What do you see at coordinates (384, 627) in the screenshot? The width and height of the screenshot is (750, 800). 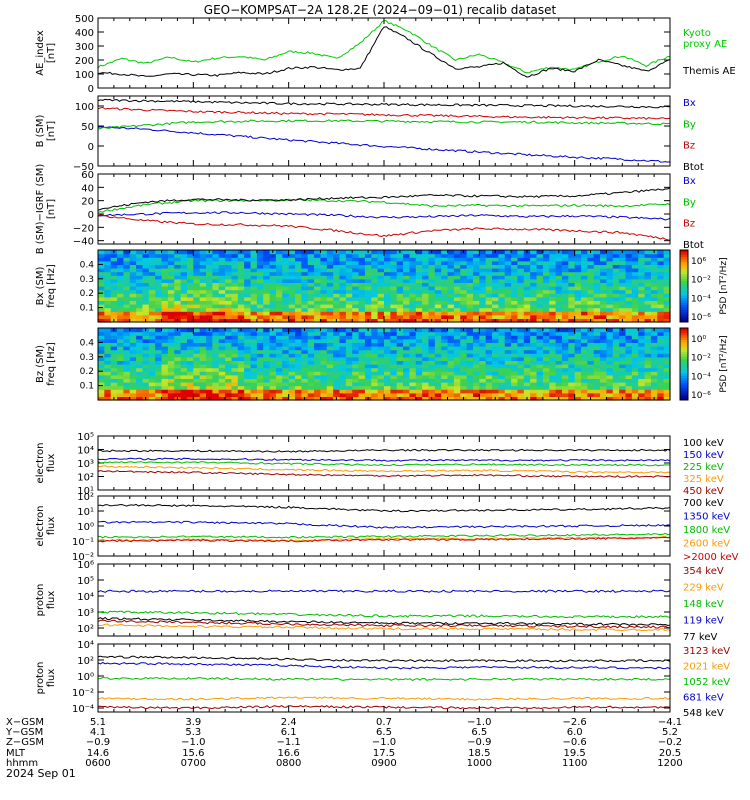 I see `series-line` at bounding box center [384, 627].